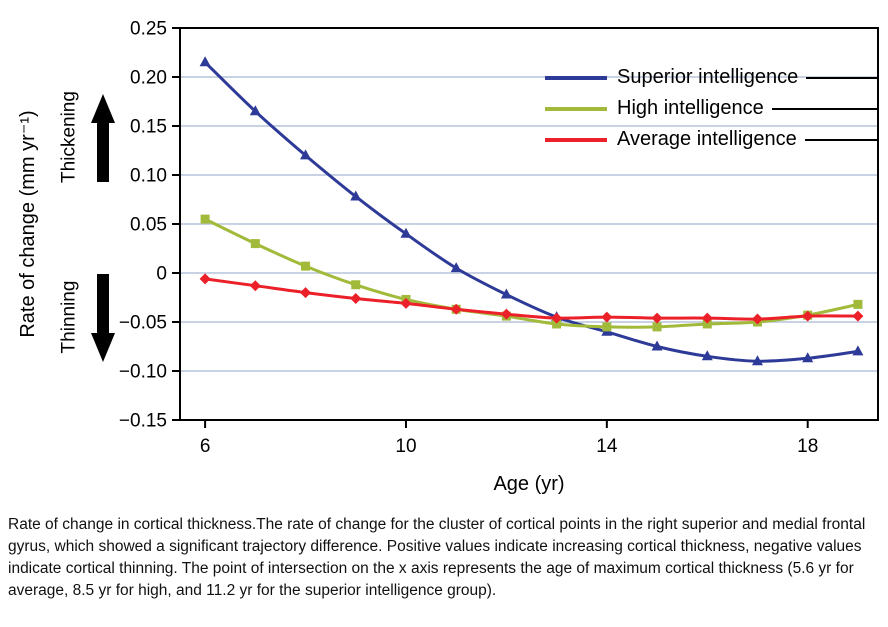 The height and width of the screenshot is (627, 888). What do you see at coordinates (148, 127) in the screenshot?
I see `y-tick-label: 0.15` at bounding box center [148, 127].